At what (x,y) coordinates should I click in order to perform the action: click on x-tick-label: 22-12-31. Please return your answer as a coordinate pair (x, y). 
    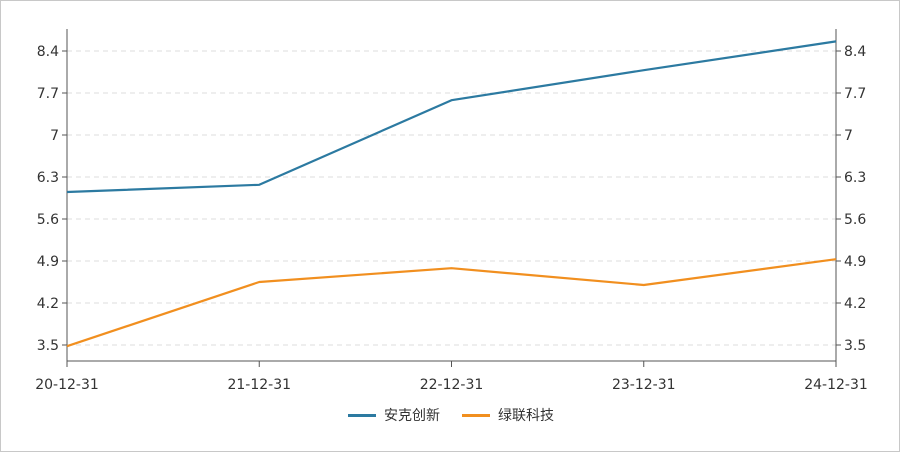
    Looking at the image, I should click on (452, 385).